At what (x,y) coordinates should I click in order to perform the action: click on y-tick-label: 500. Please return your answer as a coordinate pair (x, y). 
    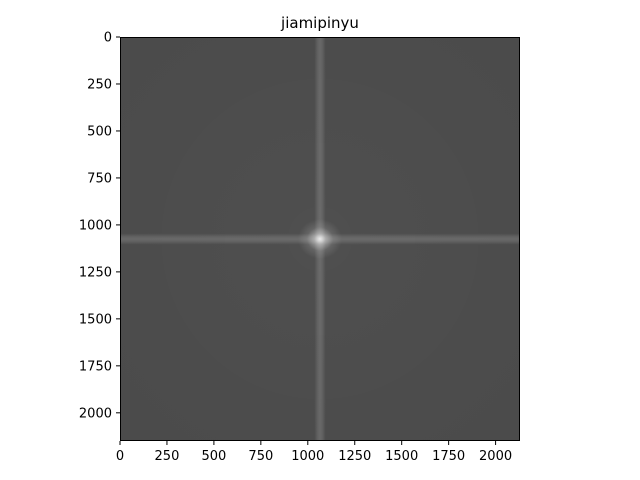
    Looking at the image, I should click on (99, 131).